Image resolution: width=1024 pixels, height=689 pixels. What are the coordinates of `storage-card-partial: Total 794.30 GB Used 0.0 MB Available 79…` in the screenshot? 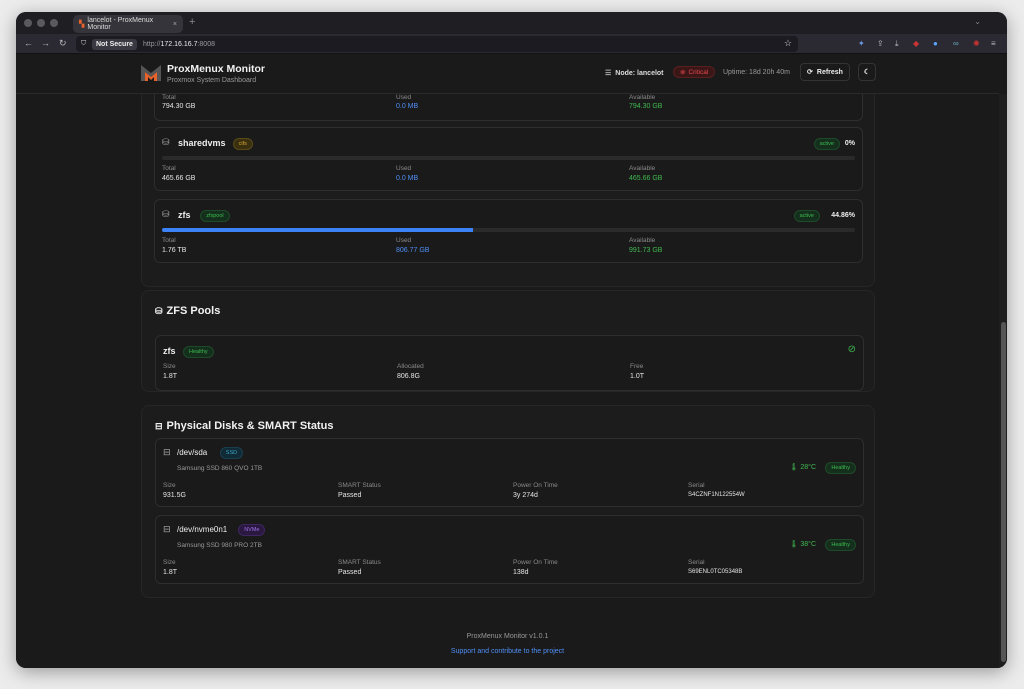 It's located at (508, 107).